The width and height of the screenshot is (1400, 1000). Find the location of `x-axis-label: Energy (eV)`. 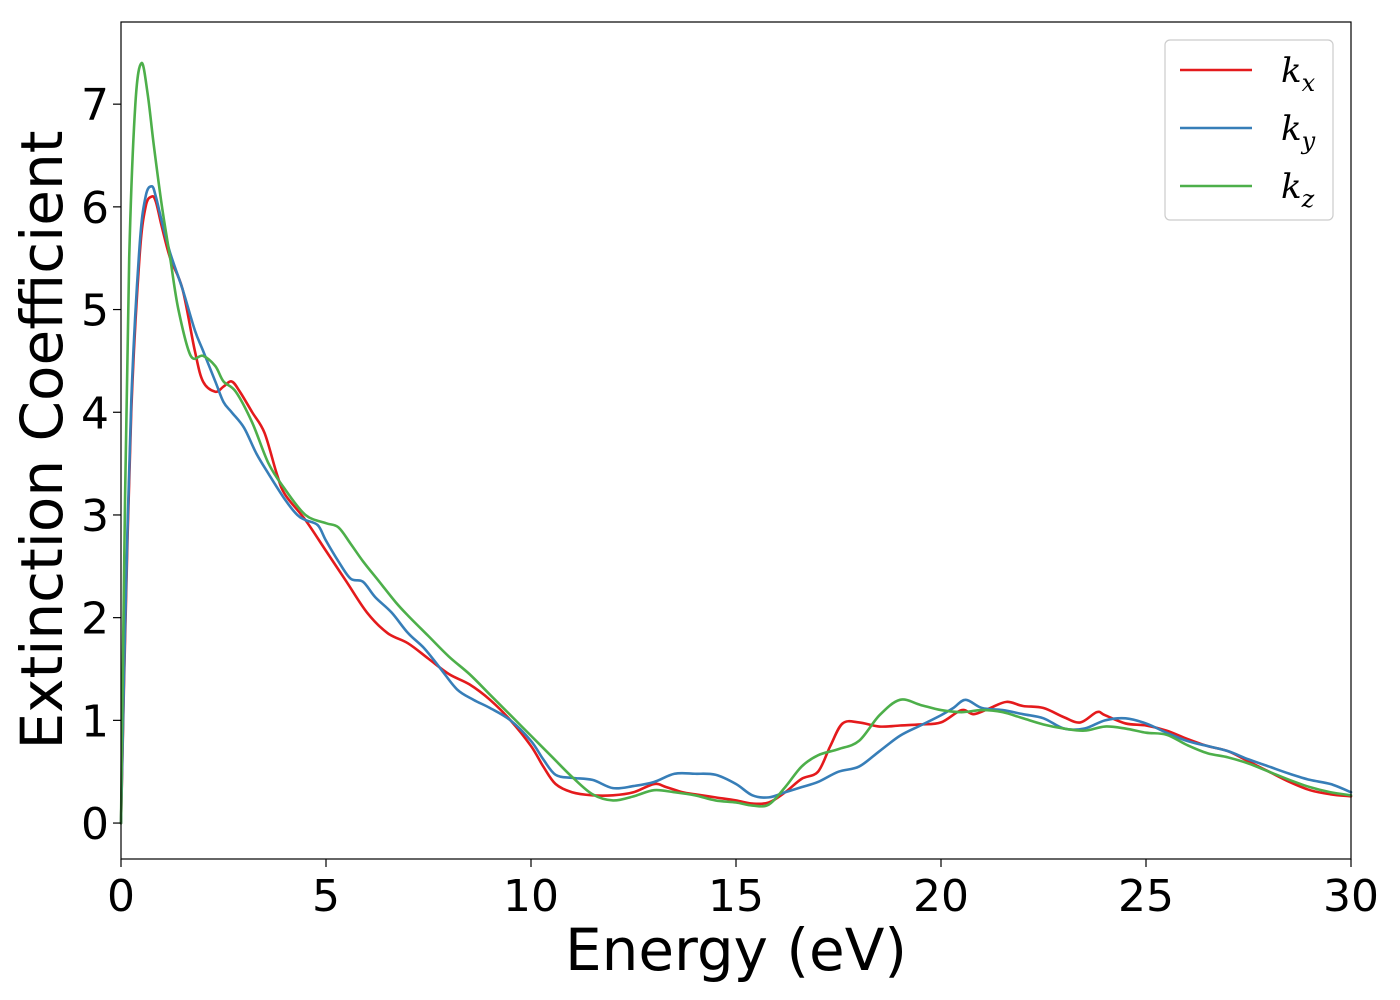

x-axis-label: Energy (eV) is located at coordinates (736, 950).